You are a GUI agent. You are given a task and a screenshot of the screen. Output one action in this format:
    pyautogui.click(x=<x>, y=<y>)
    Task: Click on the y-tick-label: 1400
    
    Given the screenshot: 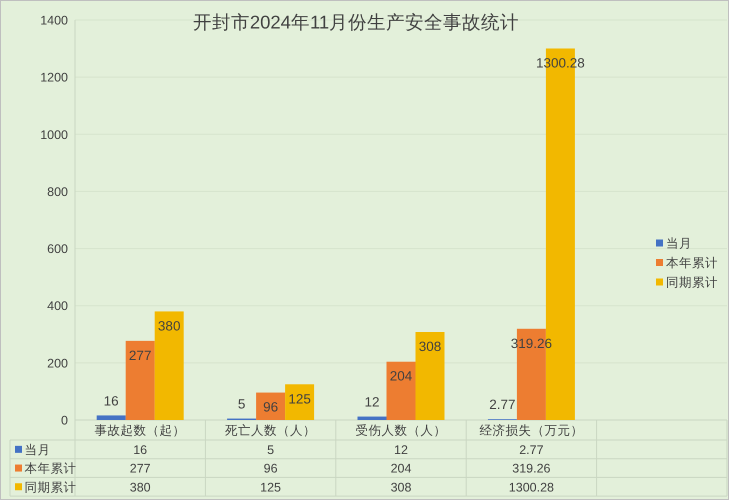 What is the action you would take?
    pyautogui.click(x=54, y=21)
    